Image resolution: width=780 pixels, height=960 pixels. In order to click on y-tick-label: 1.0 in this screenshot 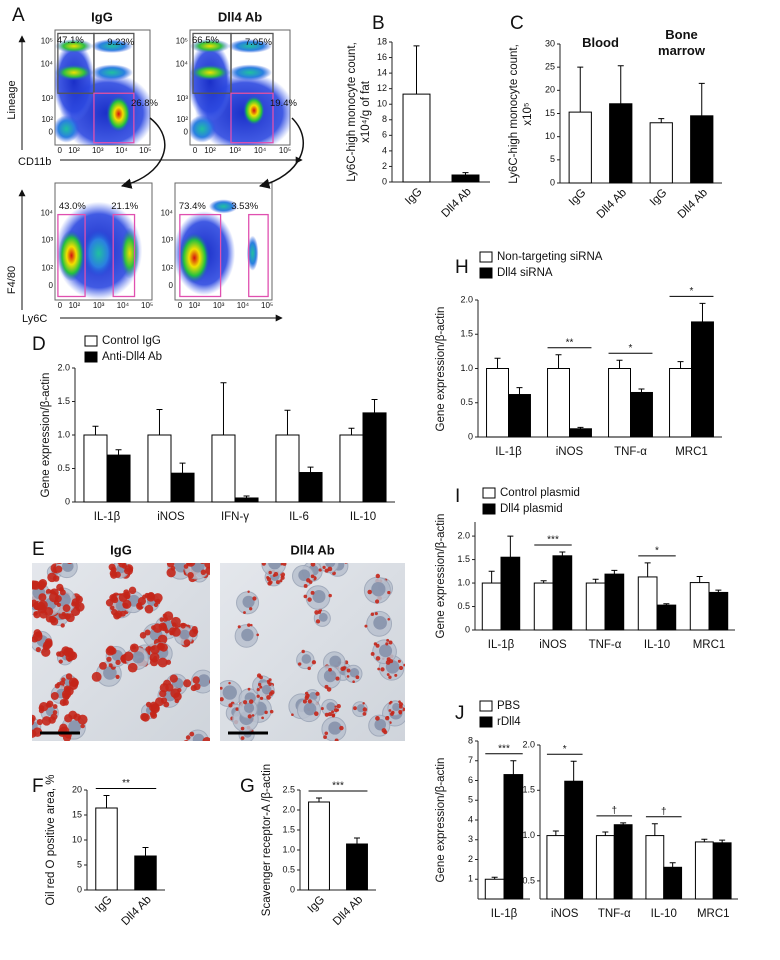, I will do `click(466, 368)`.